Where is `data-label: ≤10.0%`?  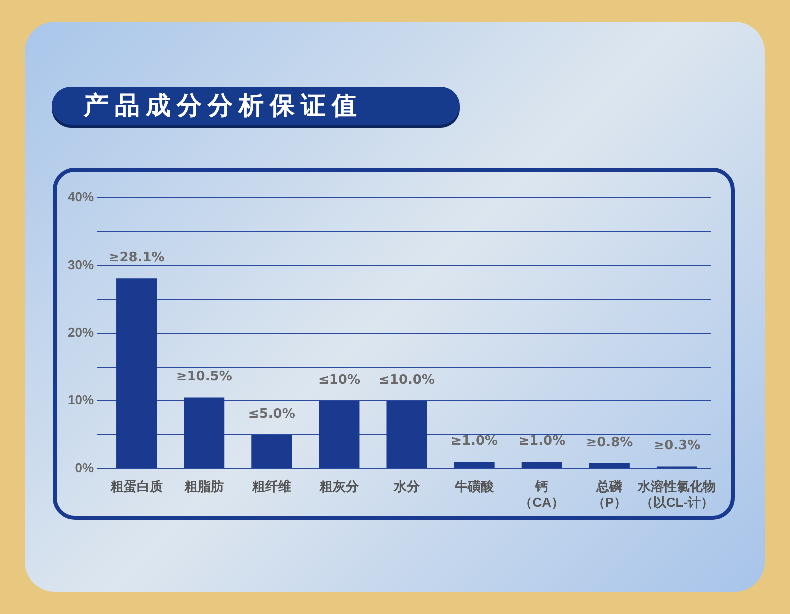
data-label: ≤10.0% is located at coordinates (407, 380).